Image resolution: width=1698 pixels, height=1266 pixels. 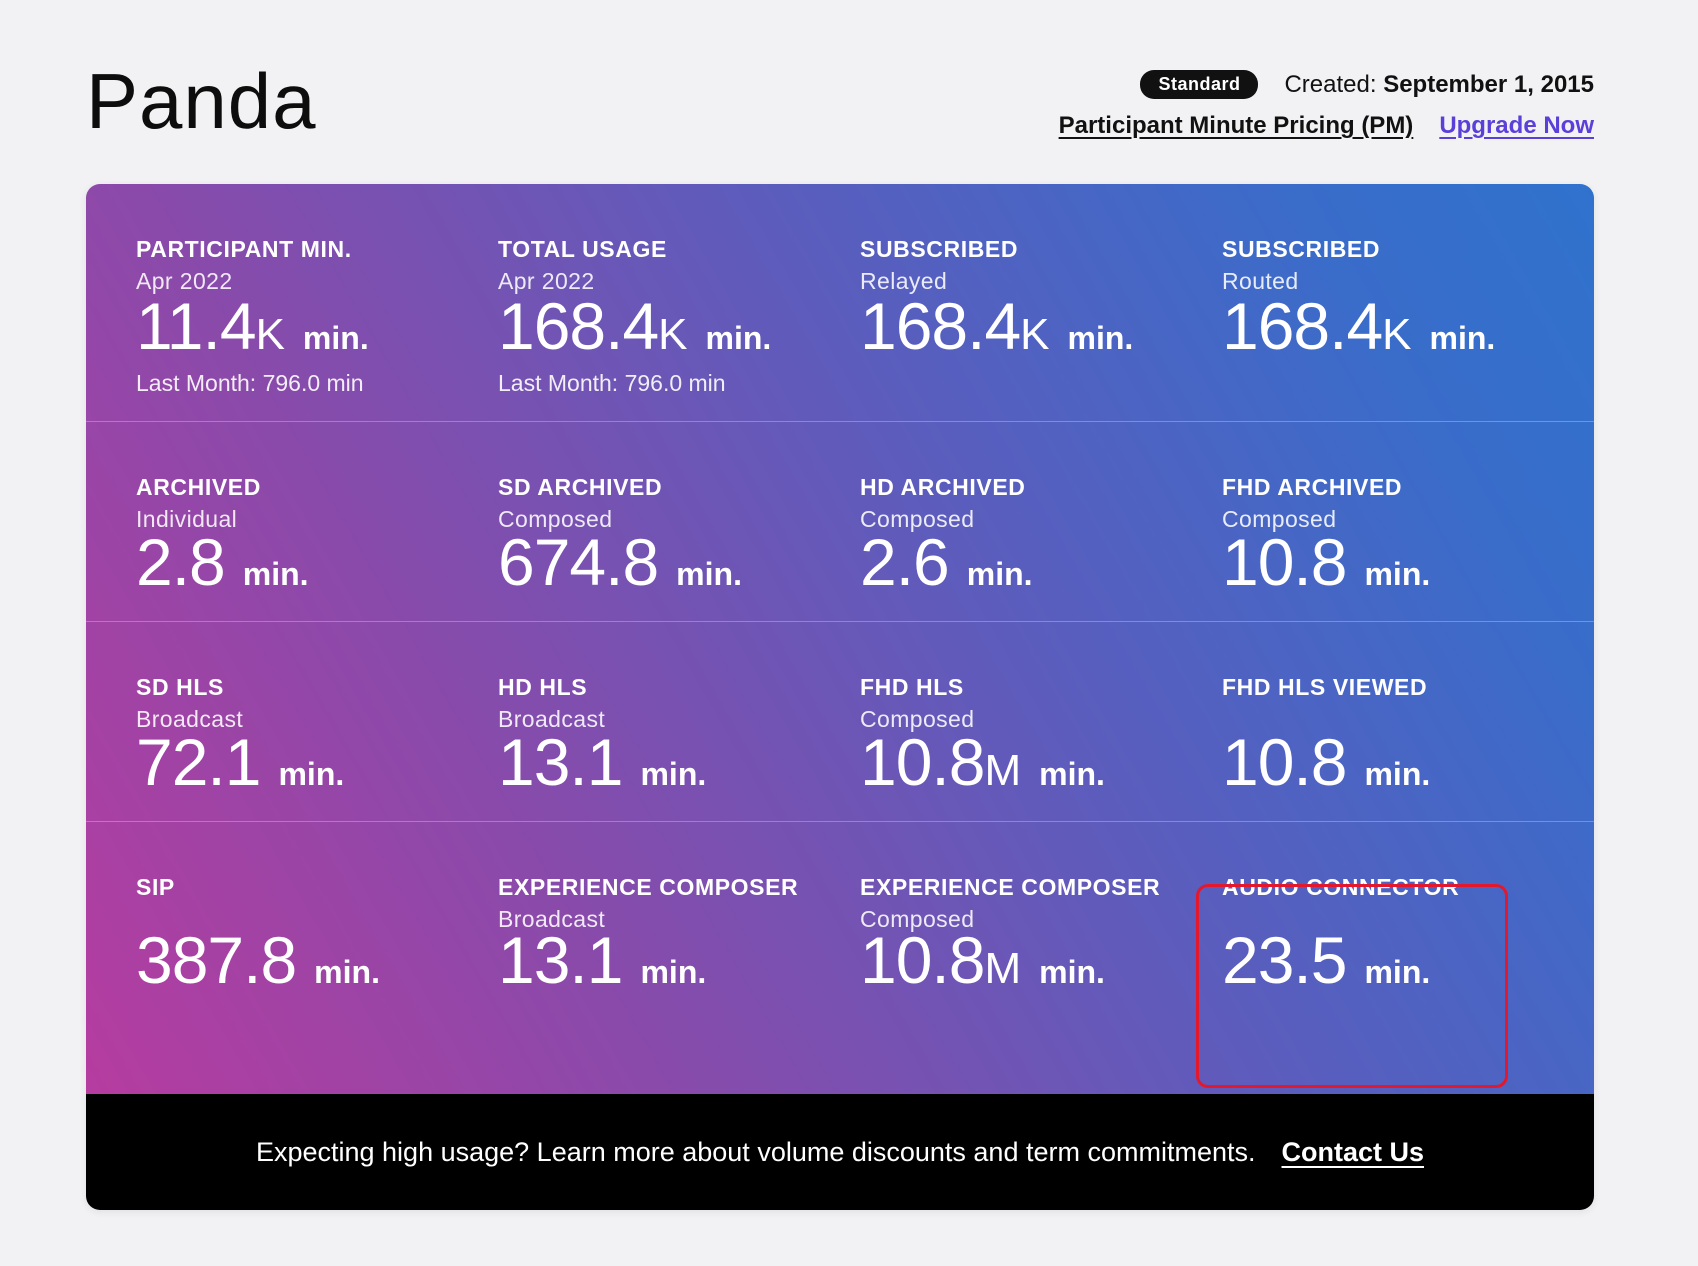 What do you see at coordinates (1236, 125) in the screenshot?
I see `pricing-plan-link: Participant Minute Pricing (PM)` at bounding box center [1236, 125].